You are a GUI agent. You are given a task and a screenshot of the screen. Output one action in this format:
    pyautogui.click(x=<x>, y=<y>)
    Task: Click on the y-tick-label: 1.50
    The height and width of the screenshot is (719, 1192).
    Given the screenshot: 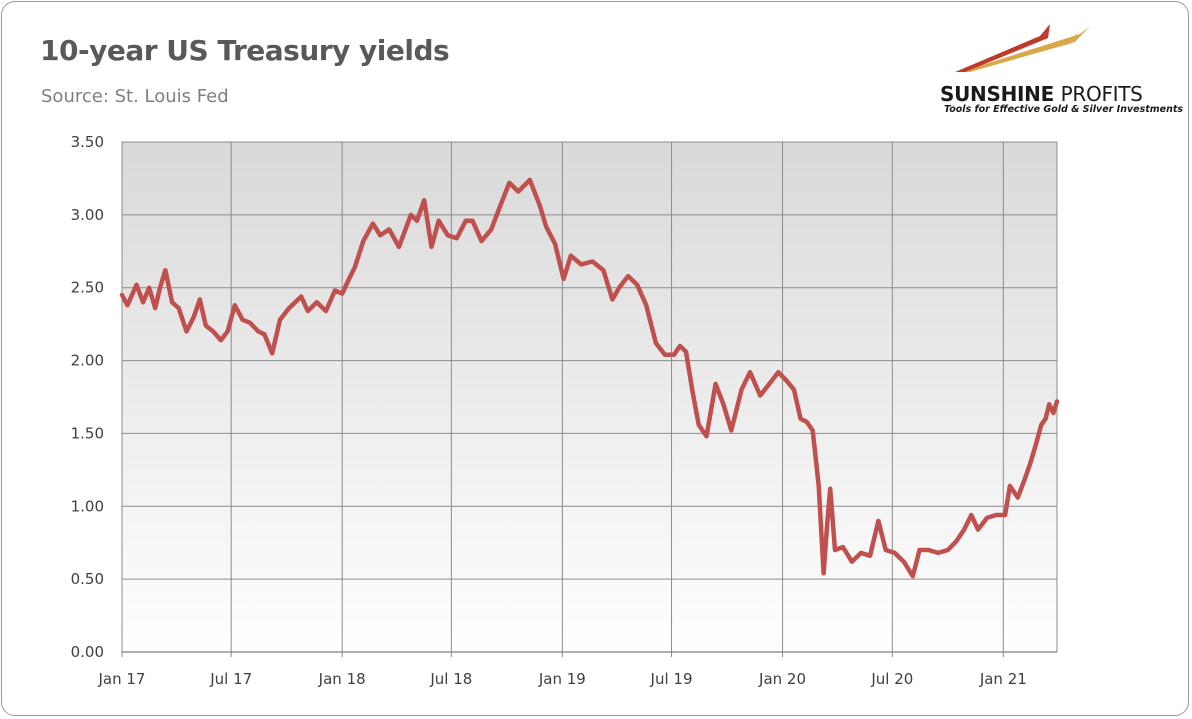 What is the action you would take?
    pyautogui.click(x=87, y=433)
    